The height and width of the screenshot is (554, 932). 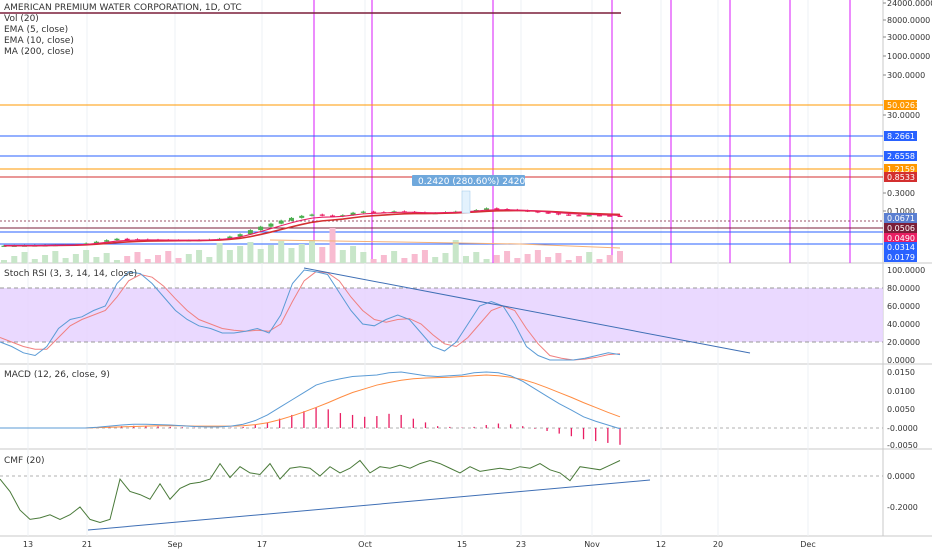 What do you see at coordinates (39, 41) in the screenshot?
I see `study-ema10: EMA (10, close)` at bounding box center [39, 41].